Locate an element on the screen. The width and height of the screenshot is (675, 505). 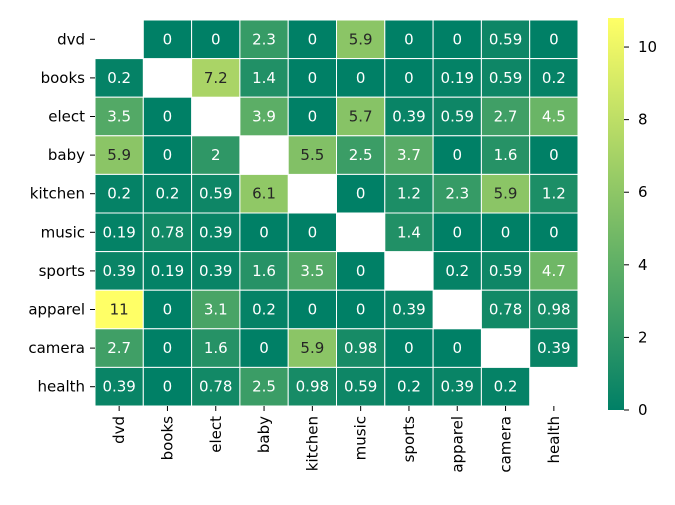
cell-value-label: 2 is located at coordinates (216, 155).